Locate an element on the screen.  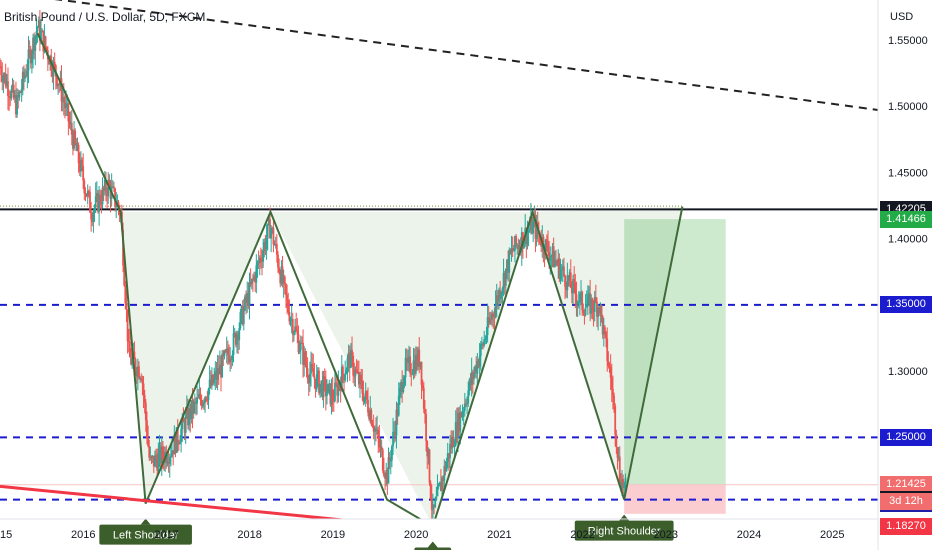
x-tick-label: 2025 is located at coordinates (832, 535).